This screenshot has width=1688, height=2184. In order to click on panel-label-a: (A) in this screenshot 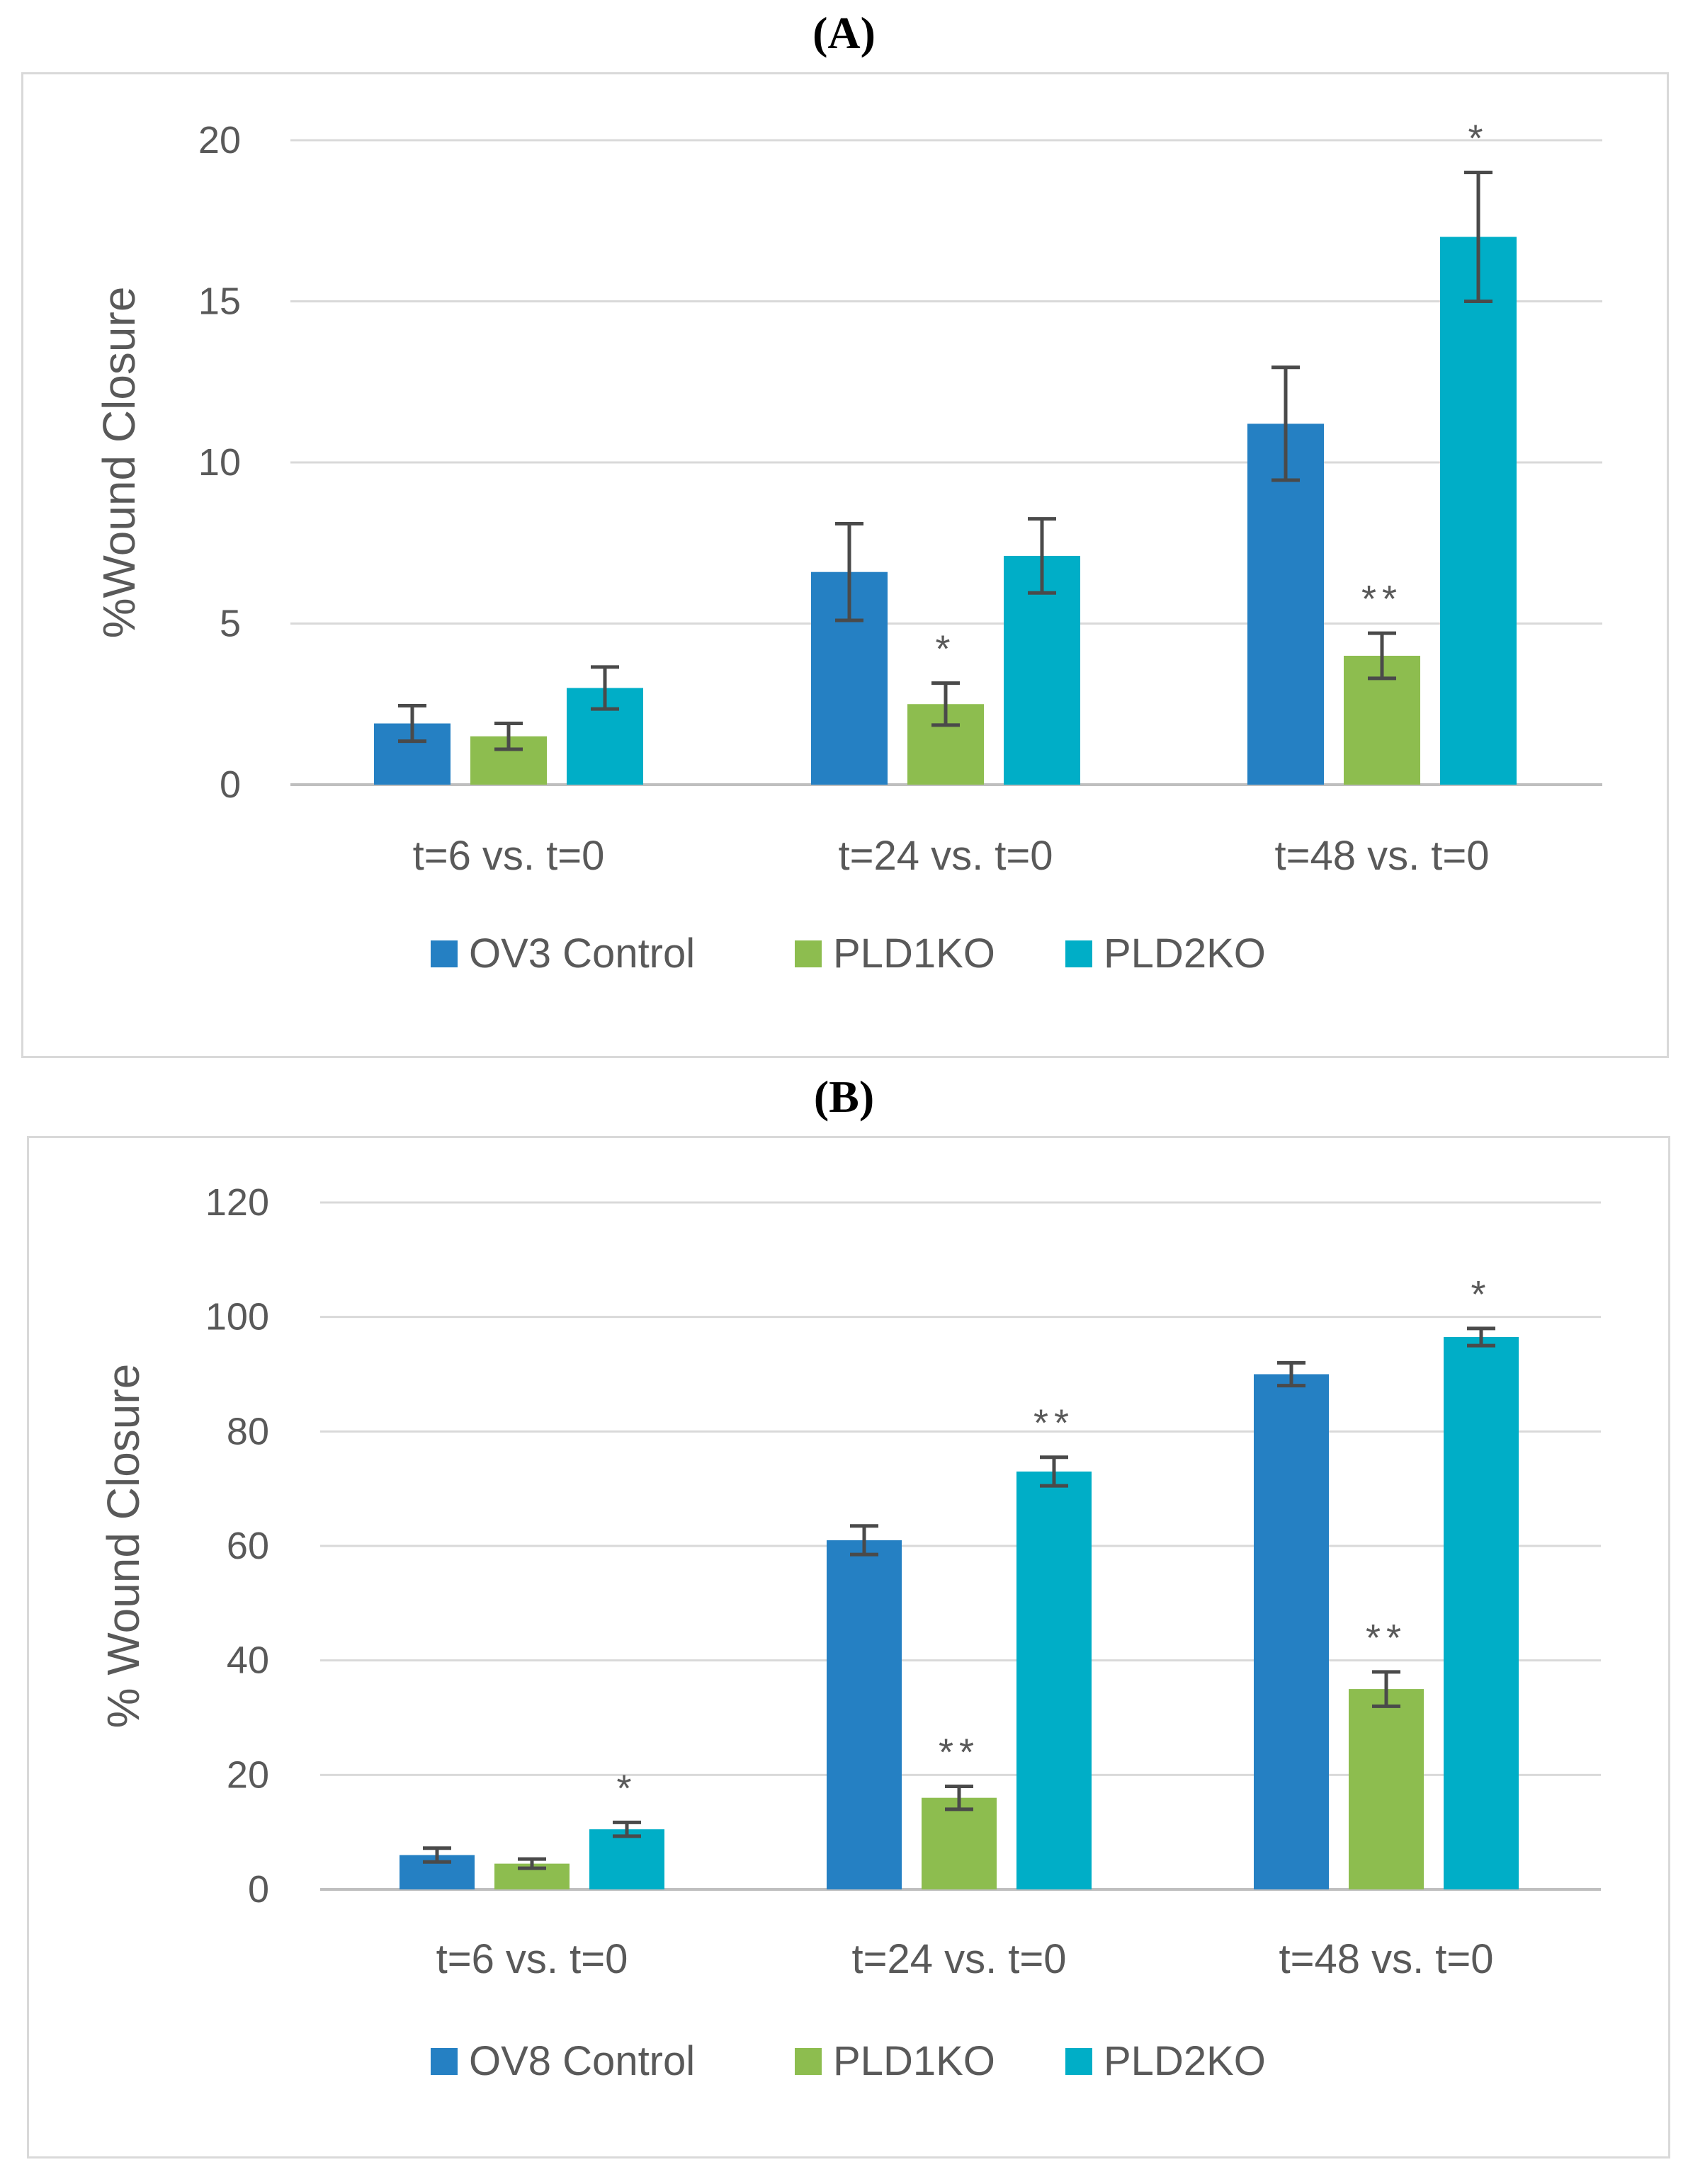, I will do `click(844, 33)`.